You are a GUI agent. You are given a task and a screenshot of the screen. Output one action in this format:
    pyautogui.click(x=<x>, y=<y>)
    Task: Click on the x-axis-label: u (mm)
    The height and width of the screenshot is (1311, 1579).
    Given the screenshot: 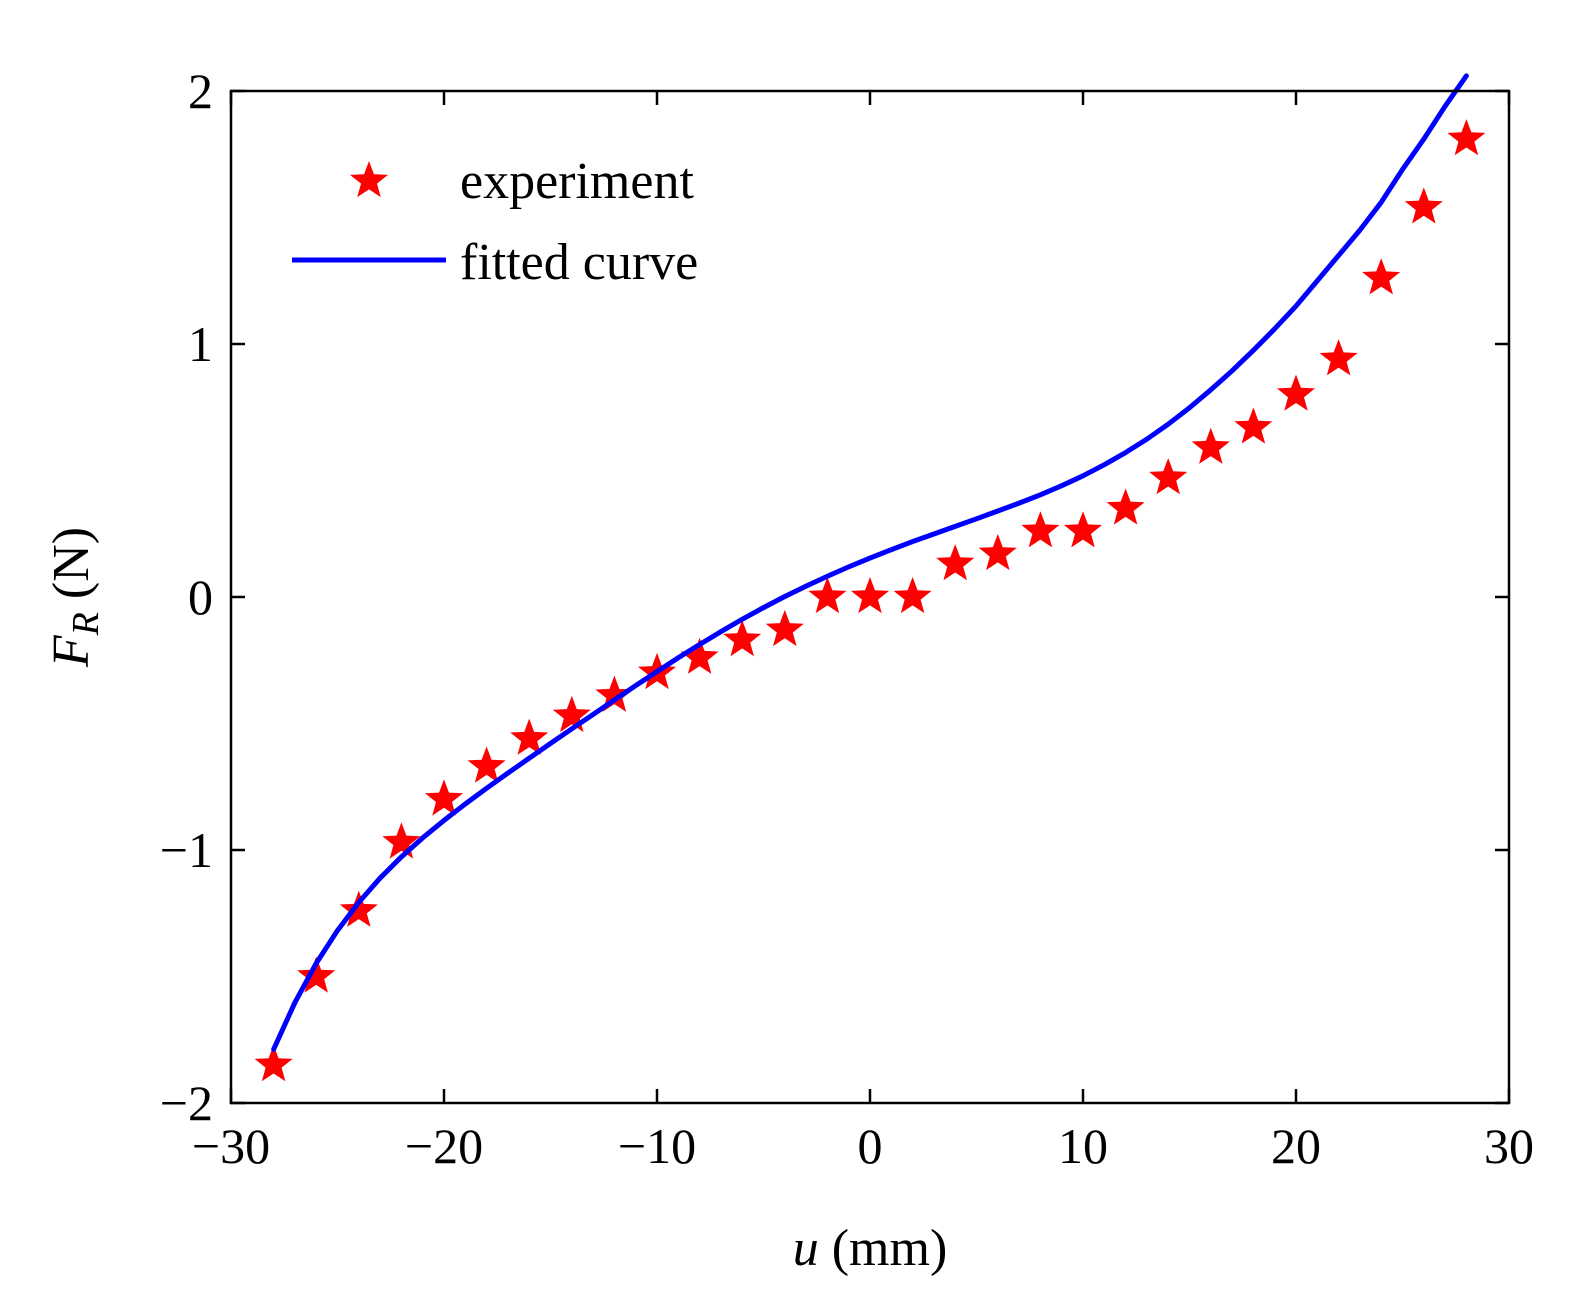 What is the action you would take?
    pyautogui.click(x=870, y=1248)
    